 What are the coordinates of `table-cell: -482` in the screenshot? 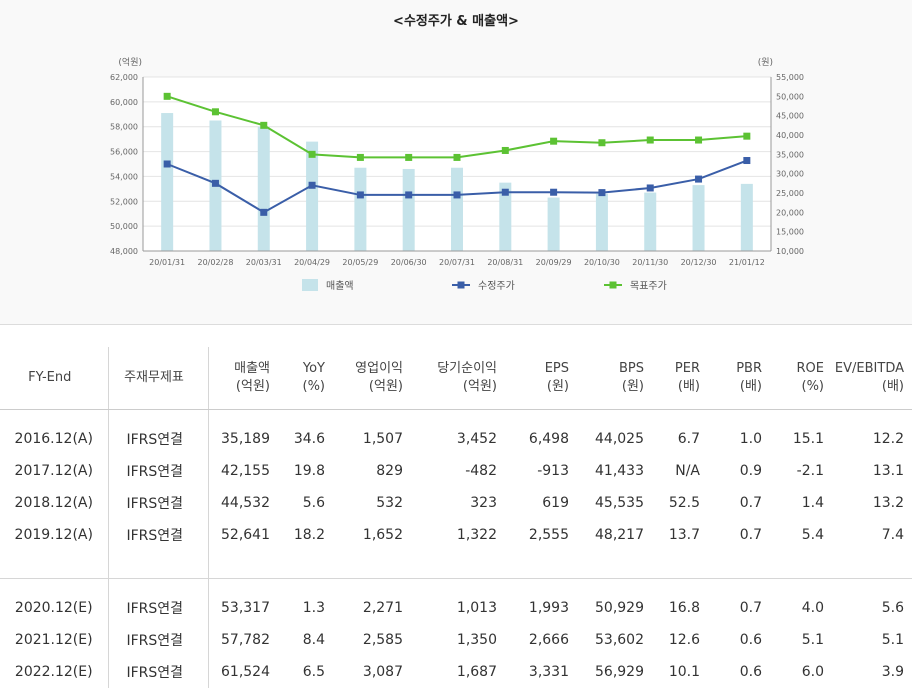 It's located at (481, 471).